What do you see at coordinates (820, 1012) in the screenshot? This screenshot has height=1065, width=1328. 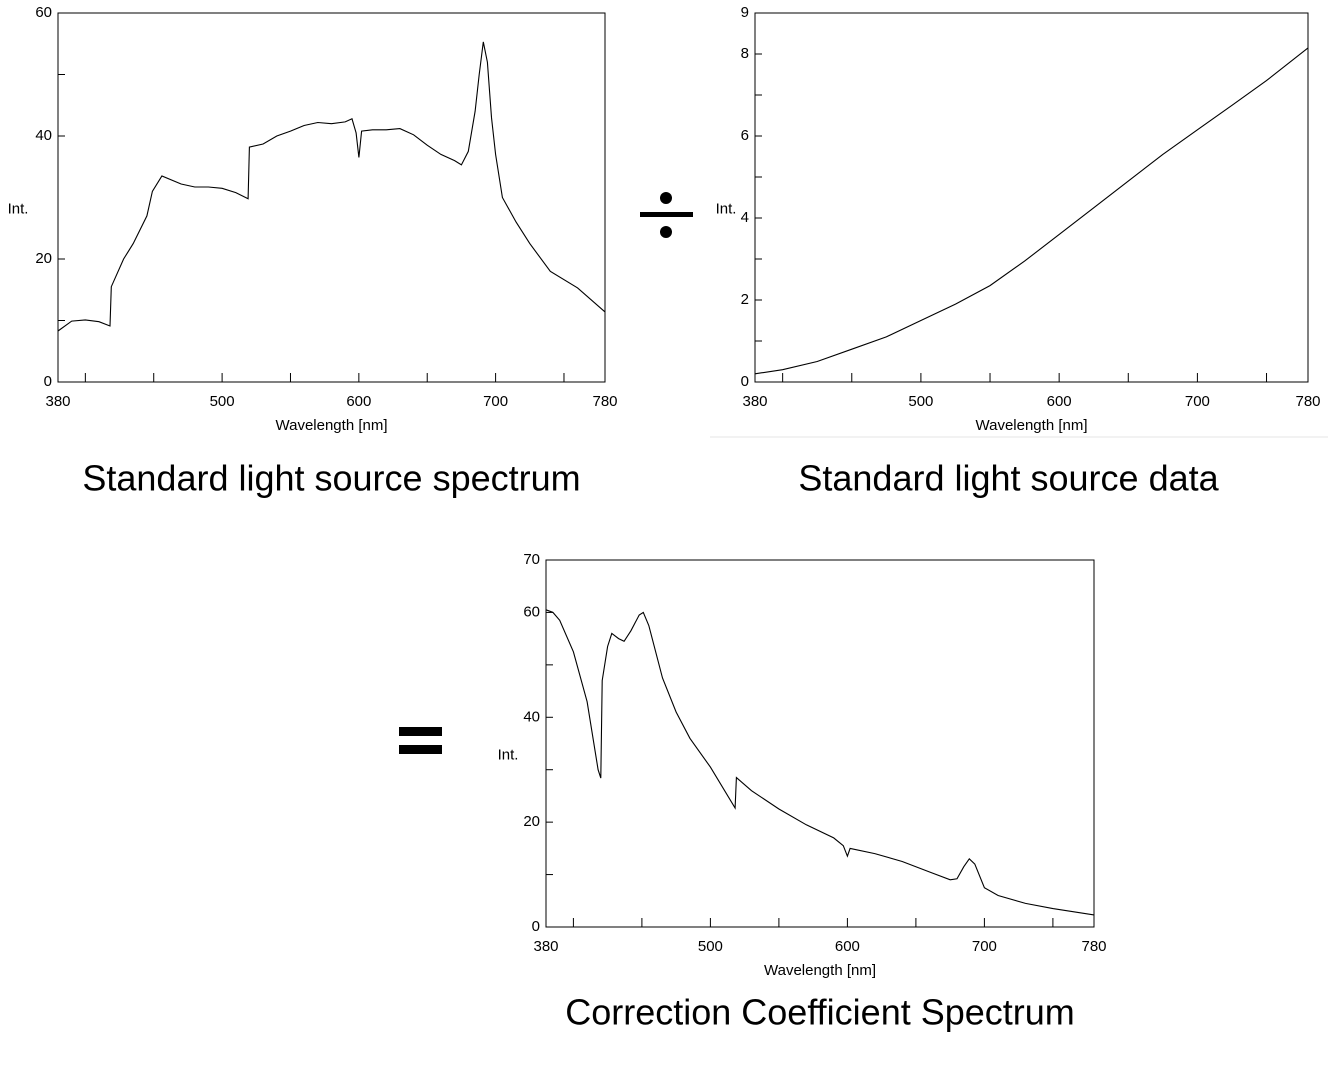 I see `chart-caption: Correction Coefficient Spectrum` at bounding box center [820, 1012].